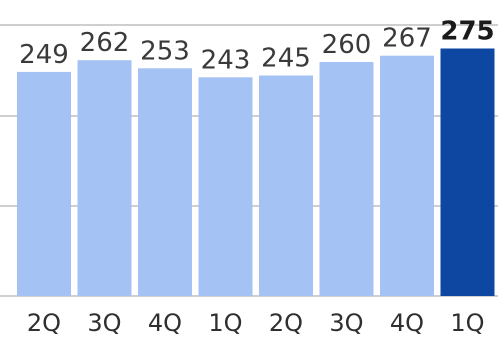  I want to click on value-label: 249, so click(44, 55).